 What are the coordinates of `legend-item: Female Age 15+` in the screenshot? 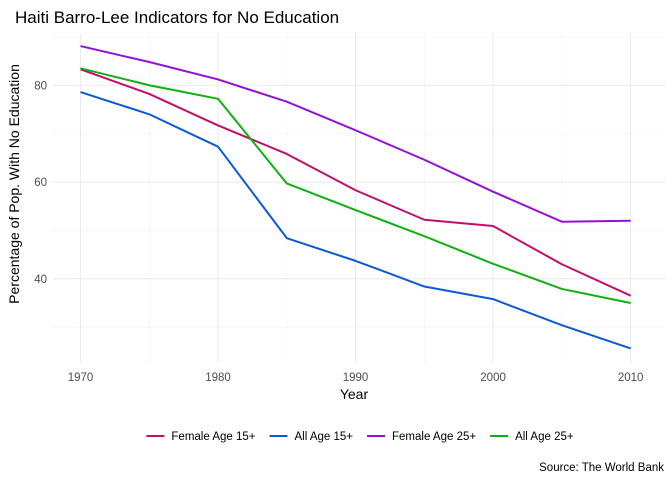 It's located at (201, 437).